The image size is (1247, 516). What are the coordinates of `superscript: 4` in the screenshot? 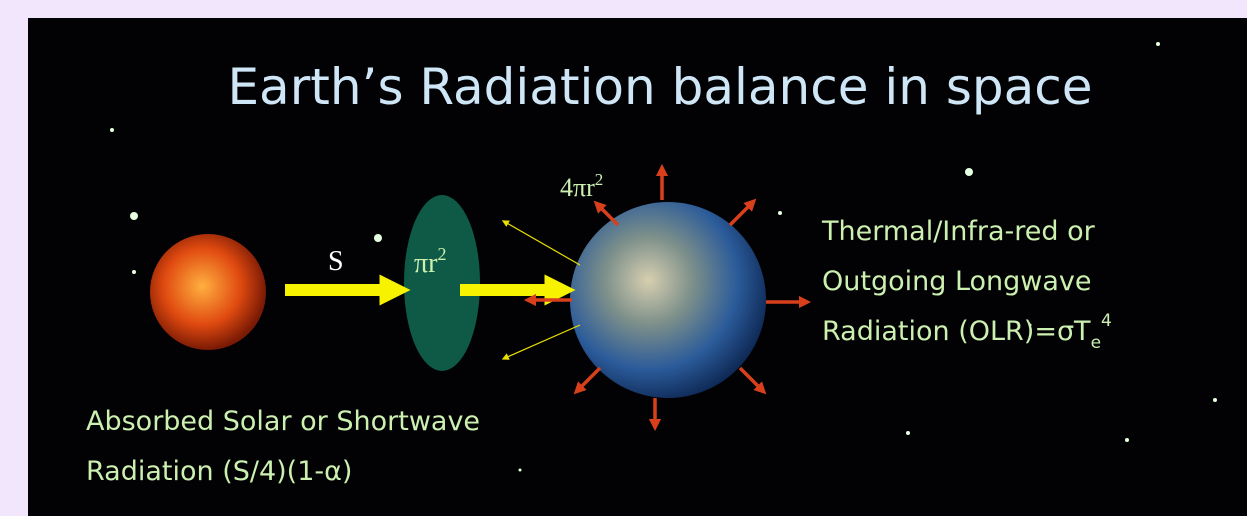 It's located at (1106, 321).